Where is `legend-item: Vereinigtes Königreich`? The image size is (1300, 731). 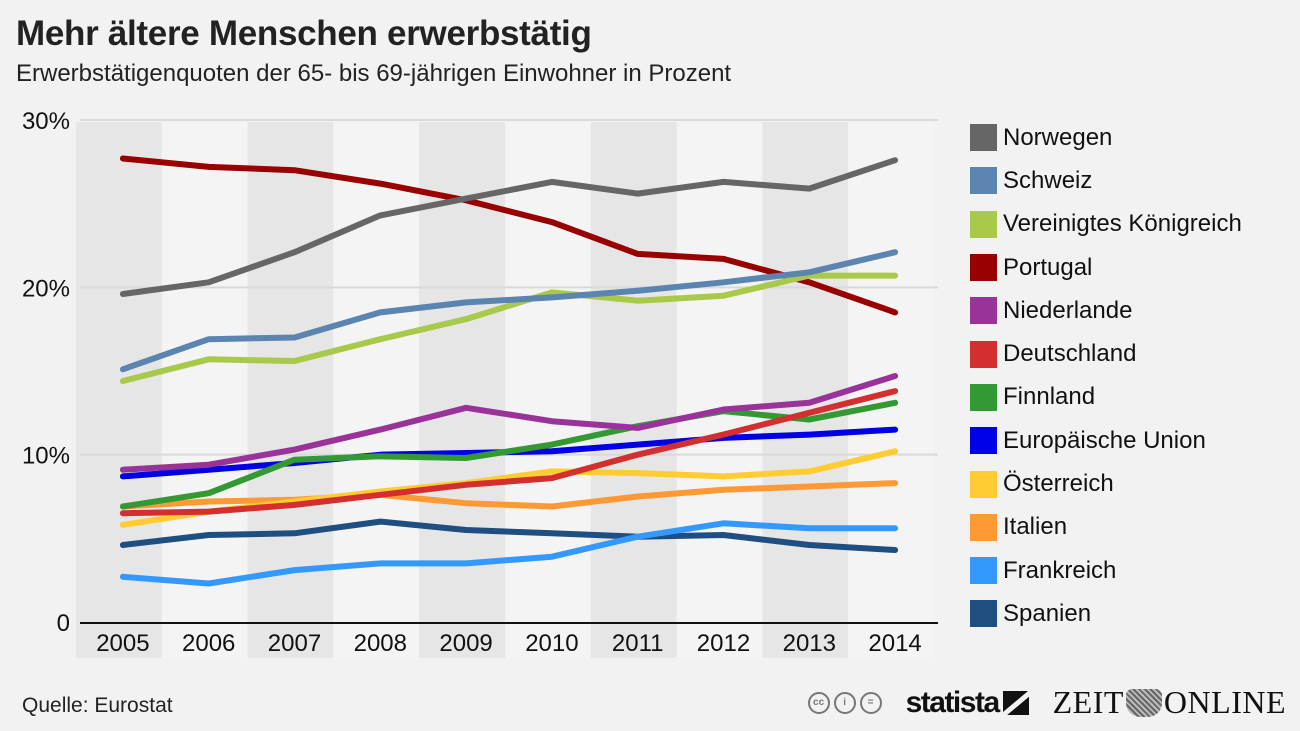
legend-item: Vereinigtes Königreich is located at coordinates (1106, 224).